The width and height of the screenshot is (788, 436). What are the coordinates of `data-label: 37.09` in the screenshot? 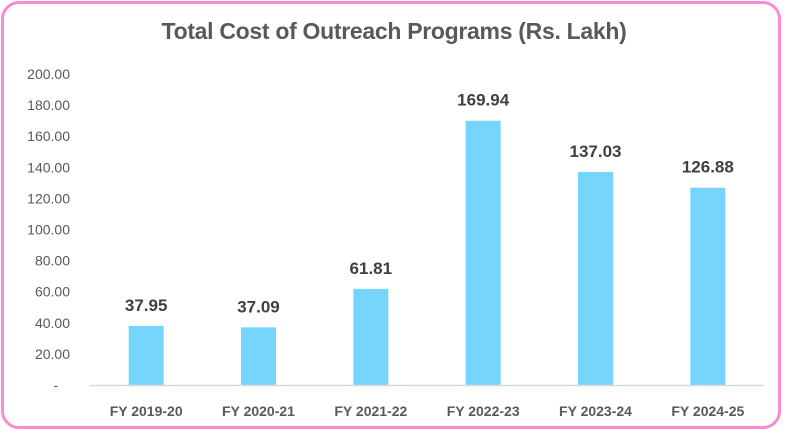 It's located at (258, 306).